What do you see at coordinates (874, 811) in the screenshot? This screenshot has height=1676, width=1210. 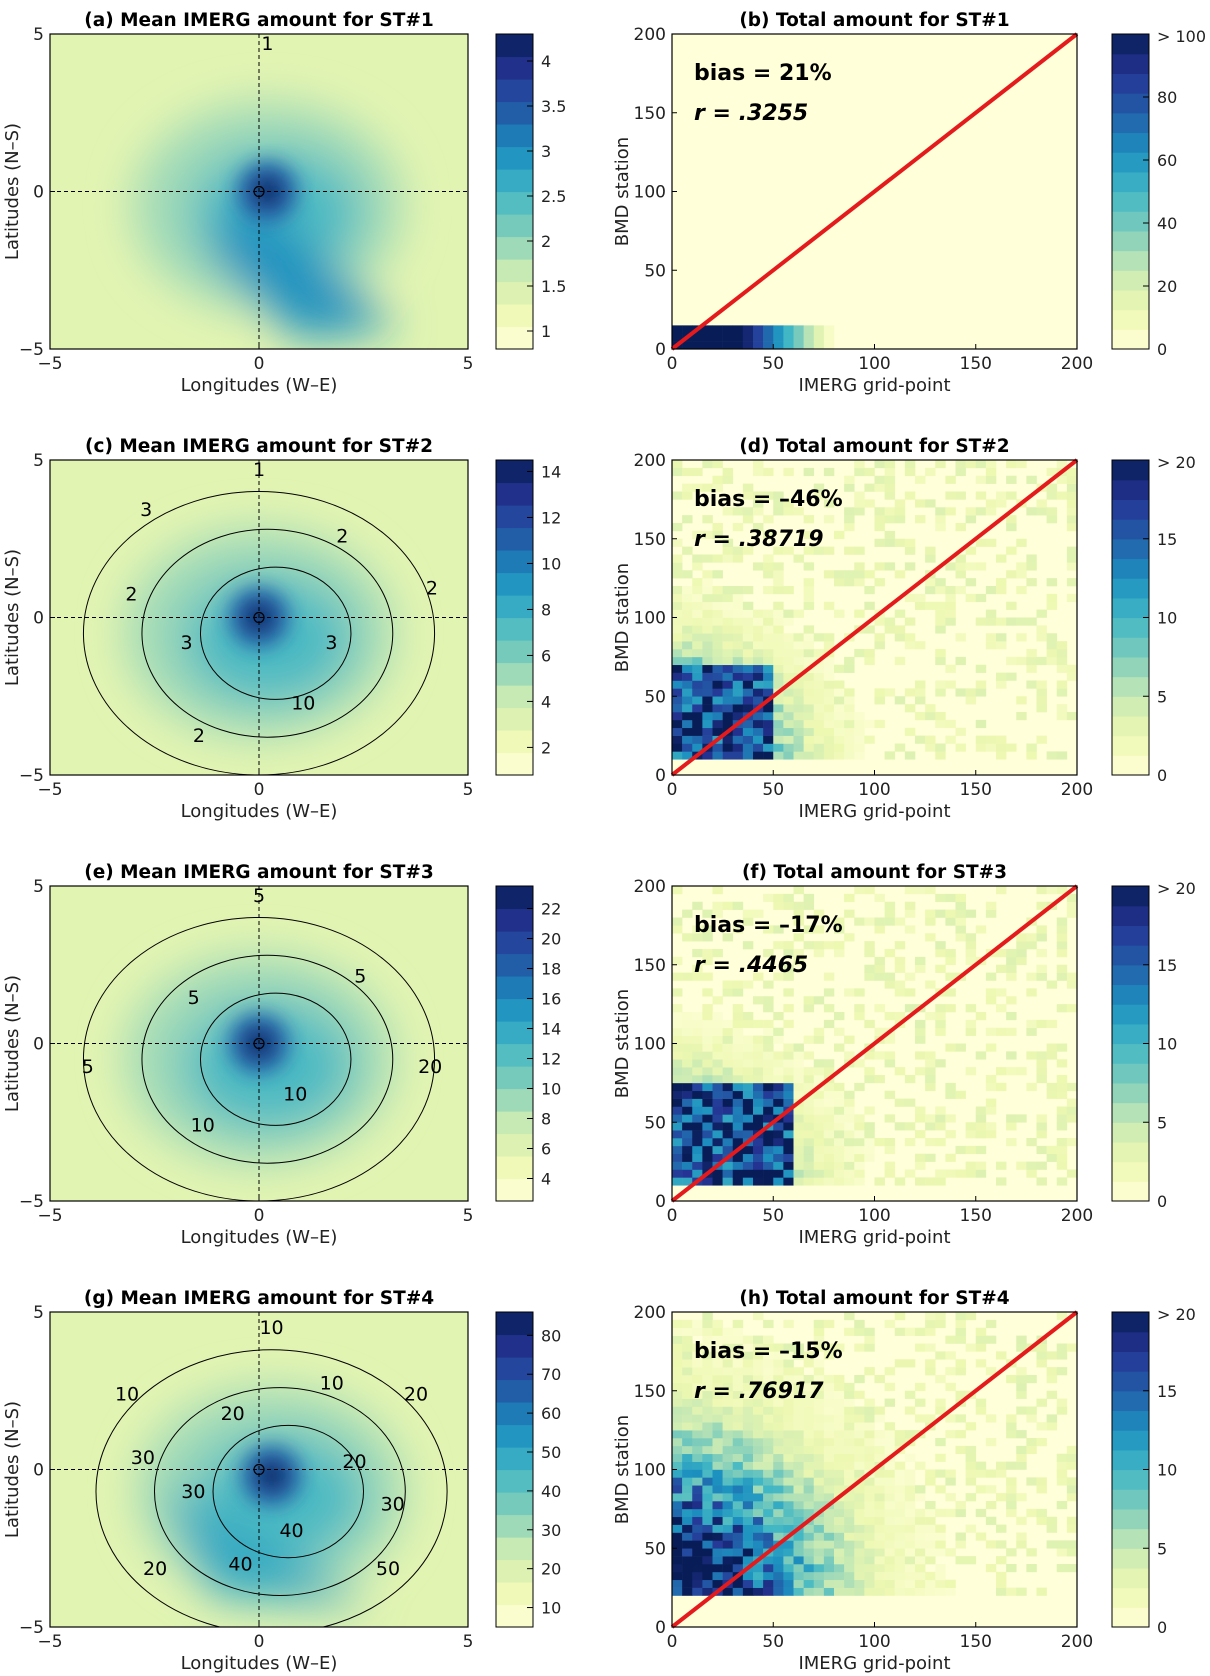 I see `x-axis-label: IMERG grid-point` at bounding box center [874, 811].